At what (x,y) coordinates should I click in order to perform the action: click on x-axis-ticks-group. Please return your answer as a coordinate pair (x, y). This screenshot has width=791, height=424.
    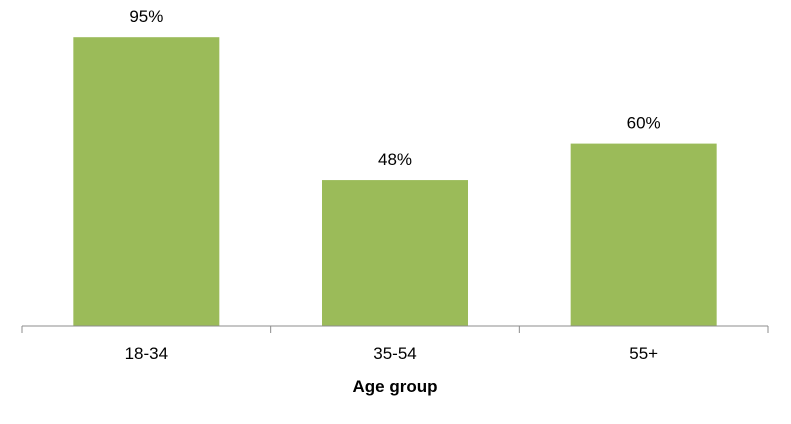
    Looking at the image, I should click on (395, 329).